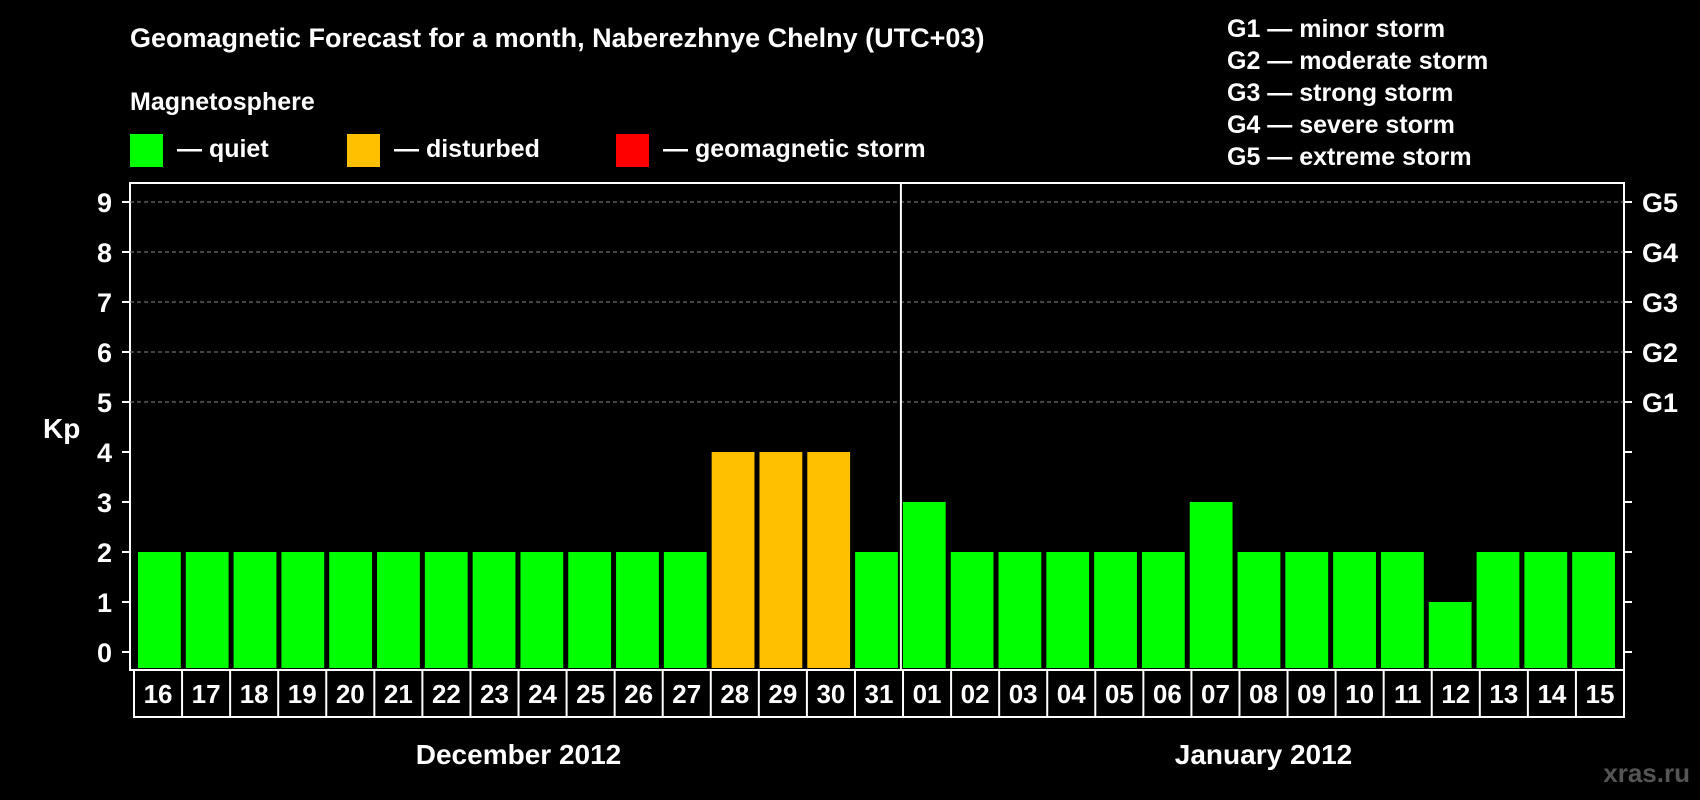 Image resolution: width=1700 pixels, height=800 pixels. What do you see at coordinates (734, 694) in the screenshot?
I see `x-tick-label: 28` at bounding box center [734, 694].